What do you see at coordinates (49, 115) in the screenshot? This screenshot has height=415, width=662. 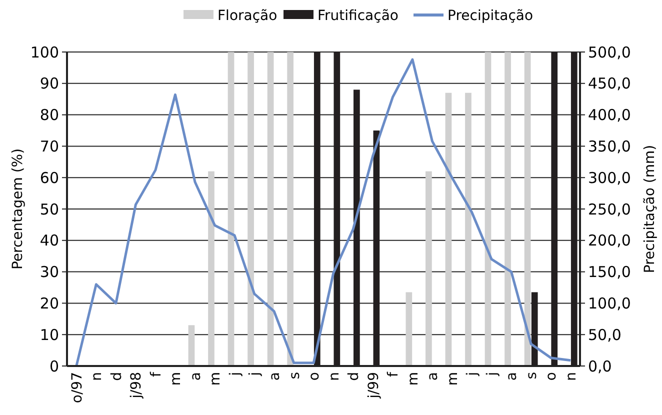 I see `y-tick-label: 80` at bounding box center [49, 115].